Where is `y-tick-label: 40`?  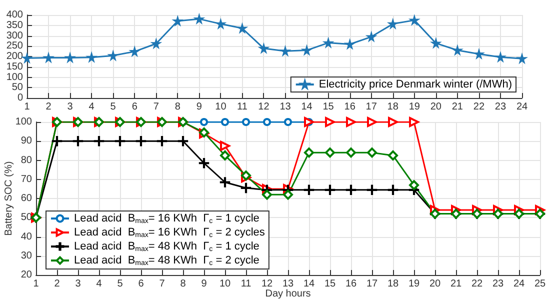 y-tick-label: 40 is located at coordinates (26, 236).